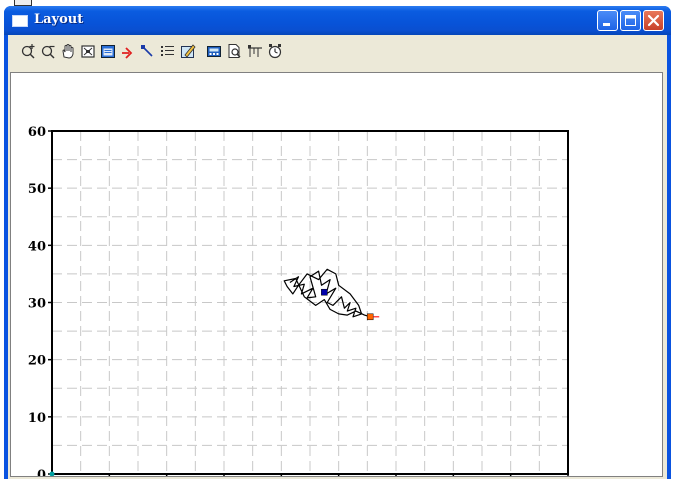  What do you see at coordinates (337, 20) in the screenshot?
I see `title-bar: Layout` at bounding box center [337, 20].